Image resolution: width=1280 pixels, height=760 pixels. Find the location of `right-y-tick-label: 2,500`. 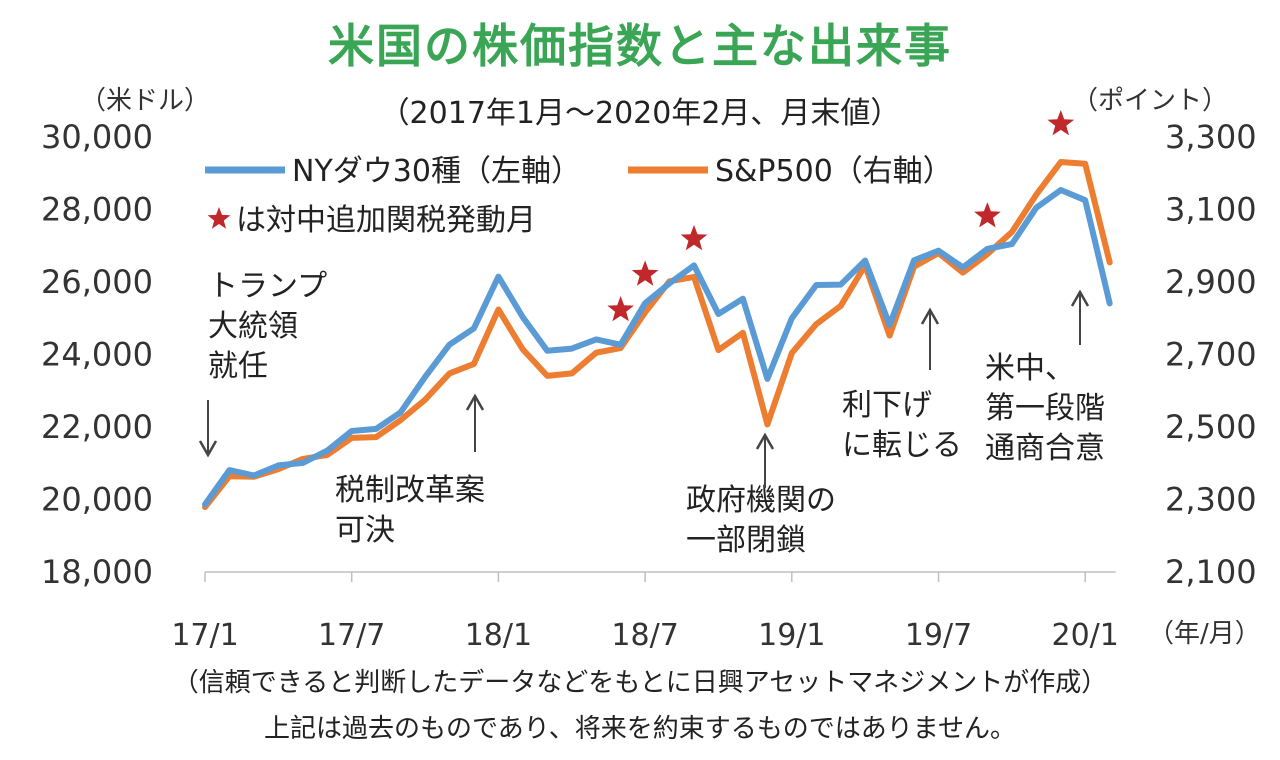

right-y-tick-label: 2,500 is located at coordinates (1211, 427).